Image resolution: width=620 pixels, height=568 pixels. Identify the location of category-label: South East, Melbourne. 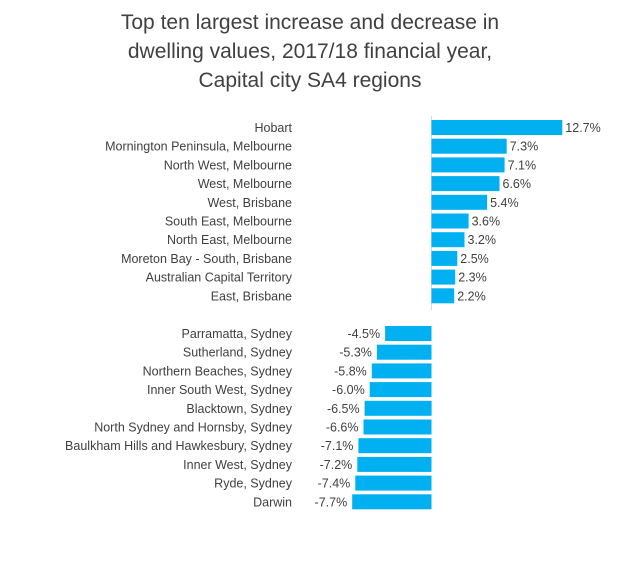
(228, 222).